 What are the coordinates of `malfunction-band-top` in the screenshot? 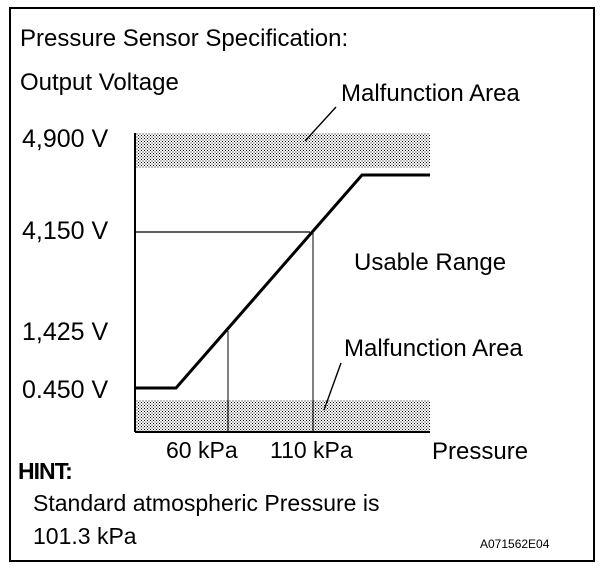 It's located at (282, 150).